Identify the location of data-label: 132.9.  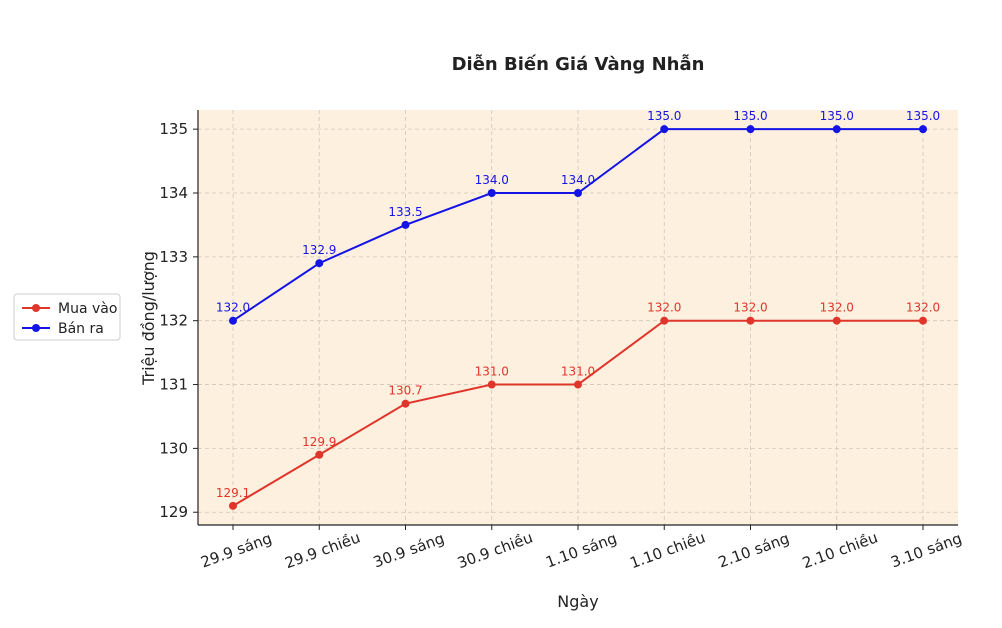
(319, 250).